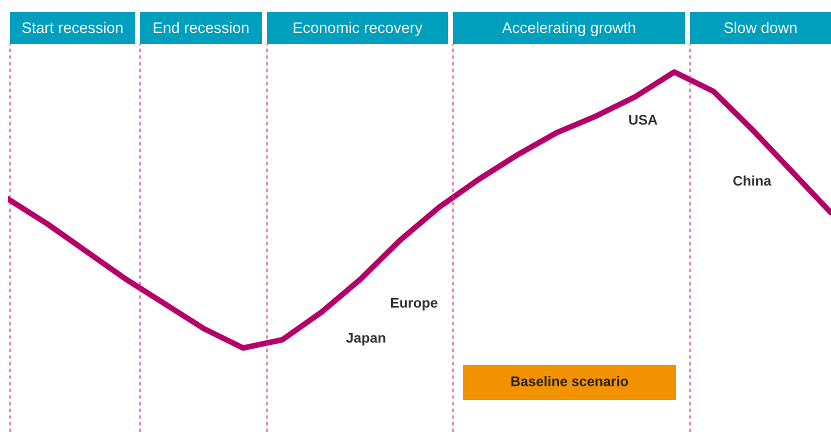 The image size is (831, 432). I want to click on text: Baseline scenario, so click(569, 381).